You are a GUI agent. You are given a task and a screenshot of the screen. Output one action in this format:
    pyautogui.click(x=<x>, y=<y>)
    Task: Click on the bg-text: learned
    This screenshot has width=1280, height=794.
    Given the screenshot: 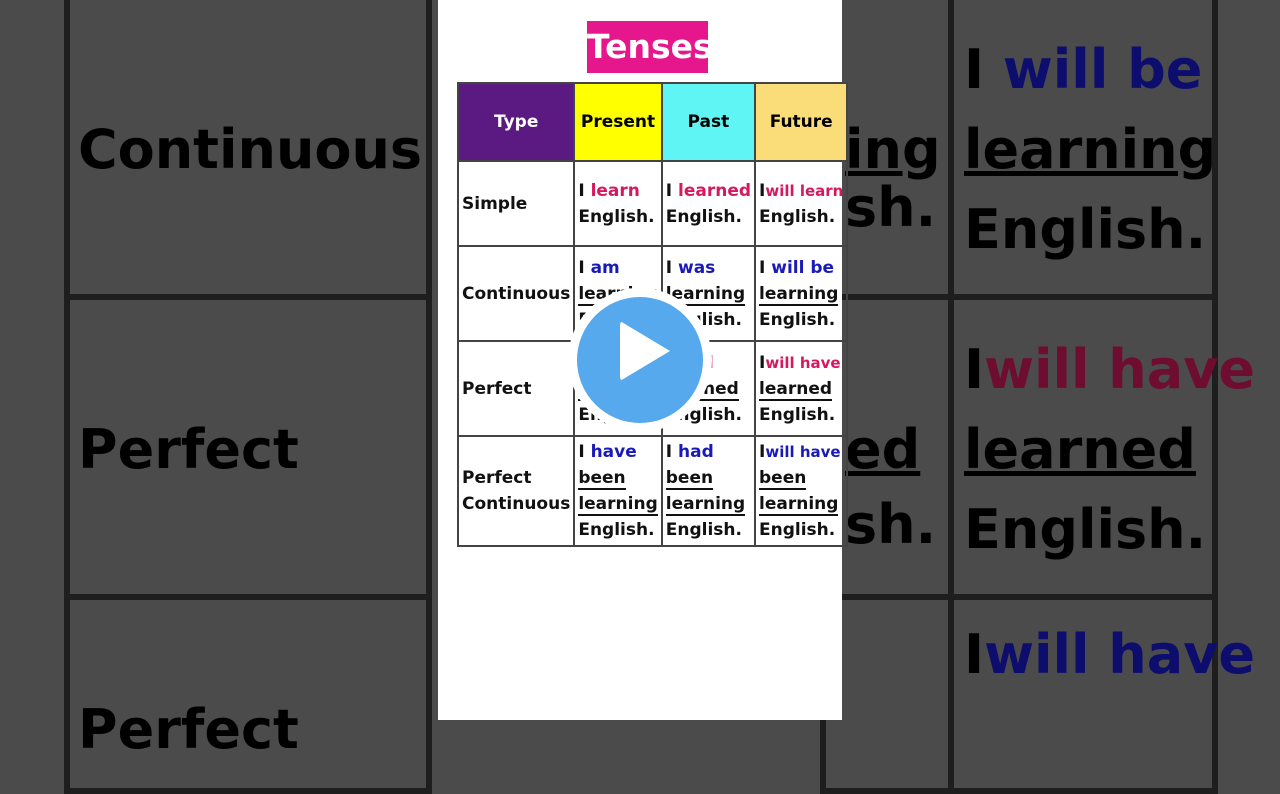 What is the action you would take?
    pyautogui.click(x=1080, y=450)
    